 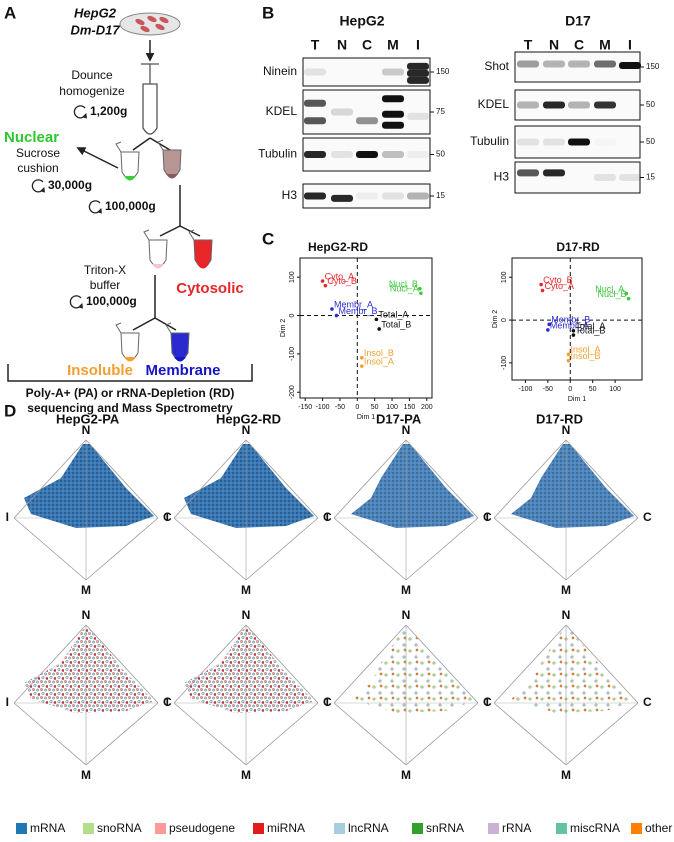 I want to click on x-axis-title: Dim 1, so click(x=366, y=417).